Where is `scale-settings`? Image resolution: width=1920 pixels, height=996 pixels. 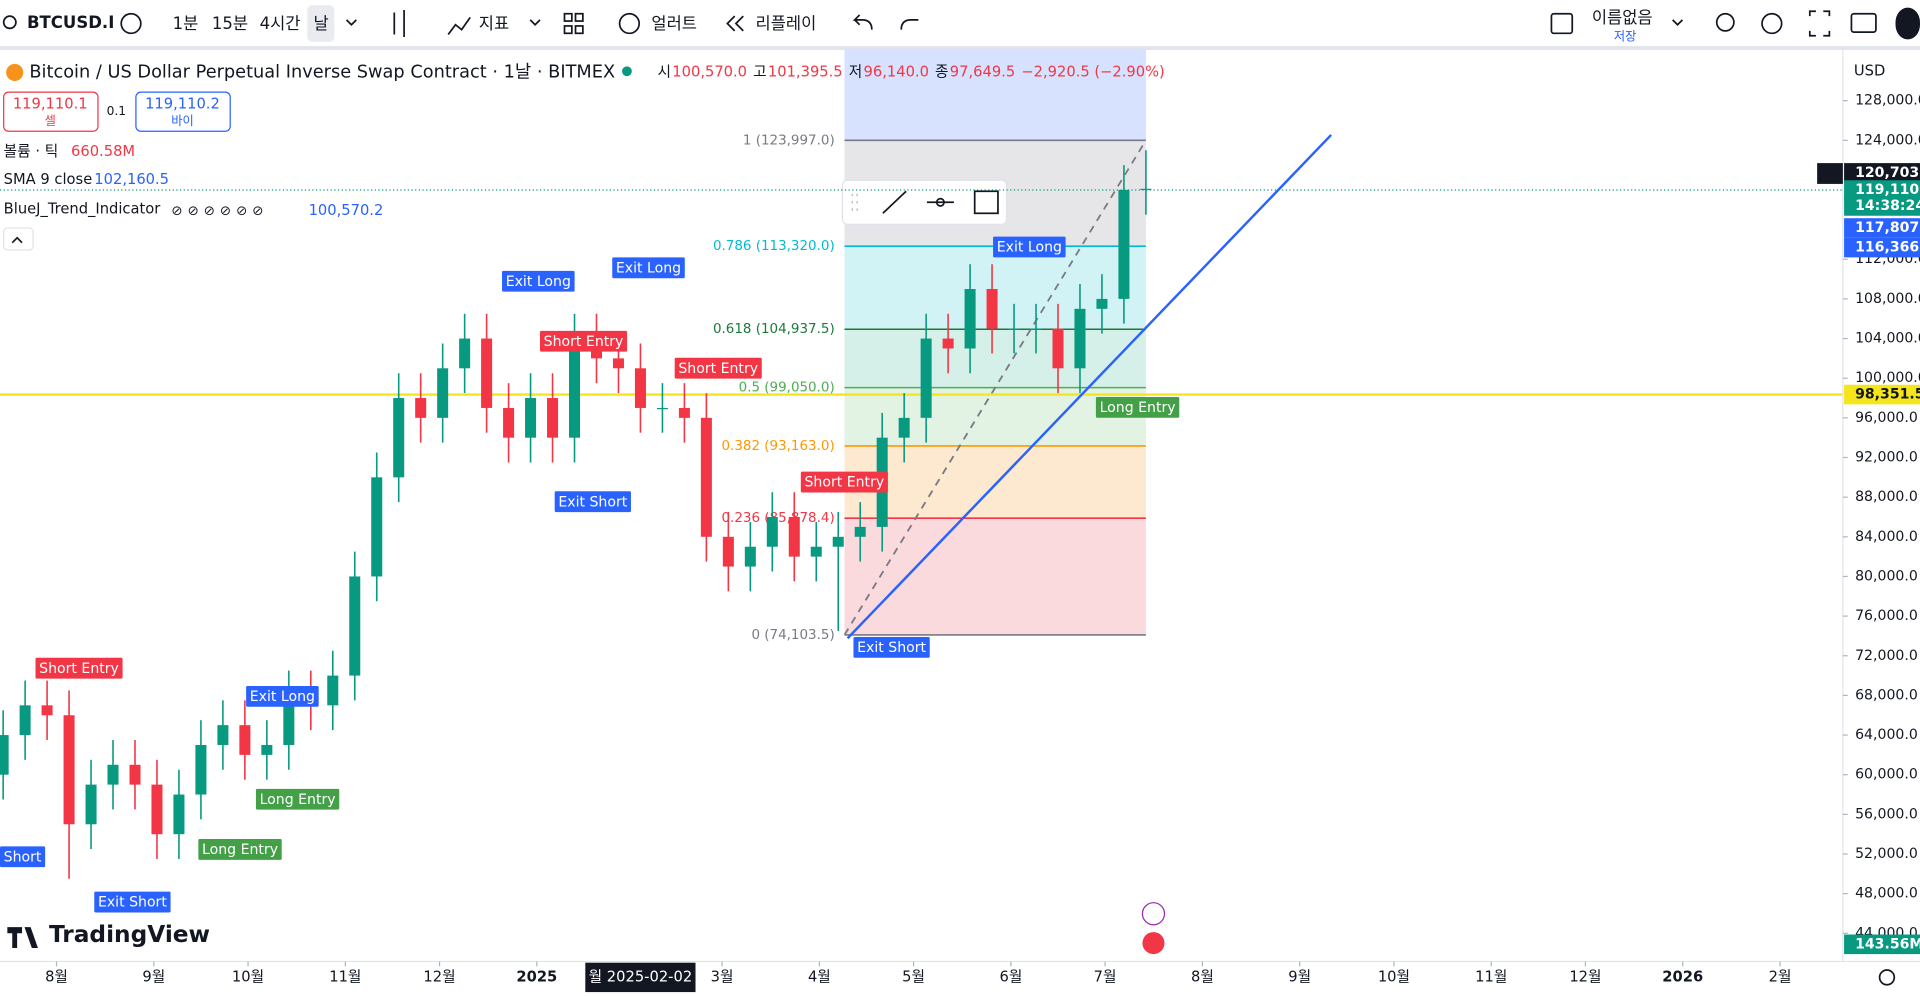 scale-settings is located at coordinates (1887, 977).